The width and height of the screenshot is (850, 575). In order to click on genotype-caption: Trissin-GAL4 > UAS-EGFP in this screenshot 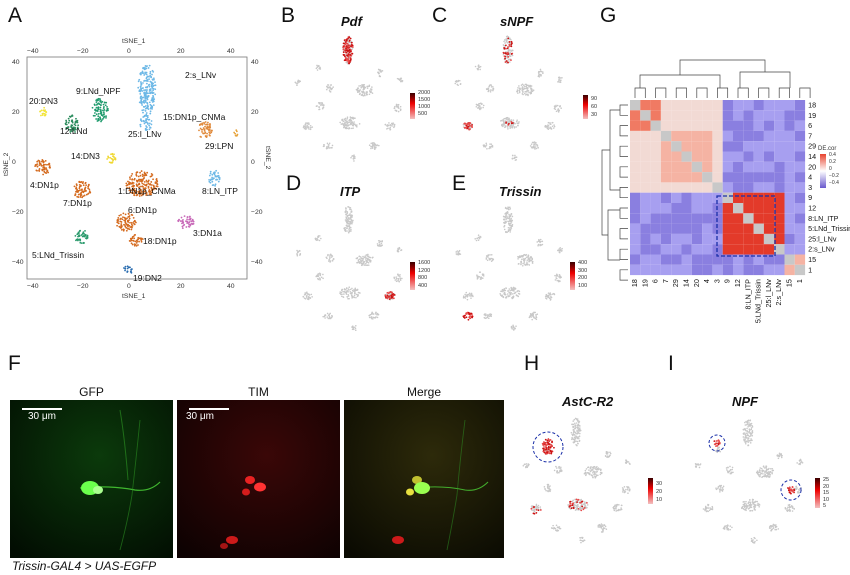, I will do `click(84, 566)`.